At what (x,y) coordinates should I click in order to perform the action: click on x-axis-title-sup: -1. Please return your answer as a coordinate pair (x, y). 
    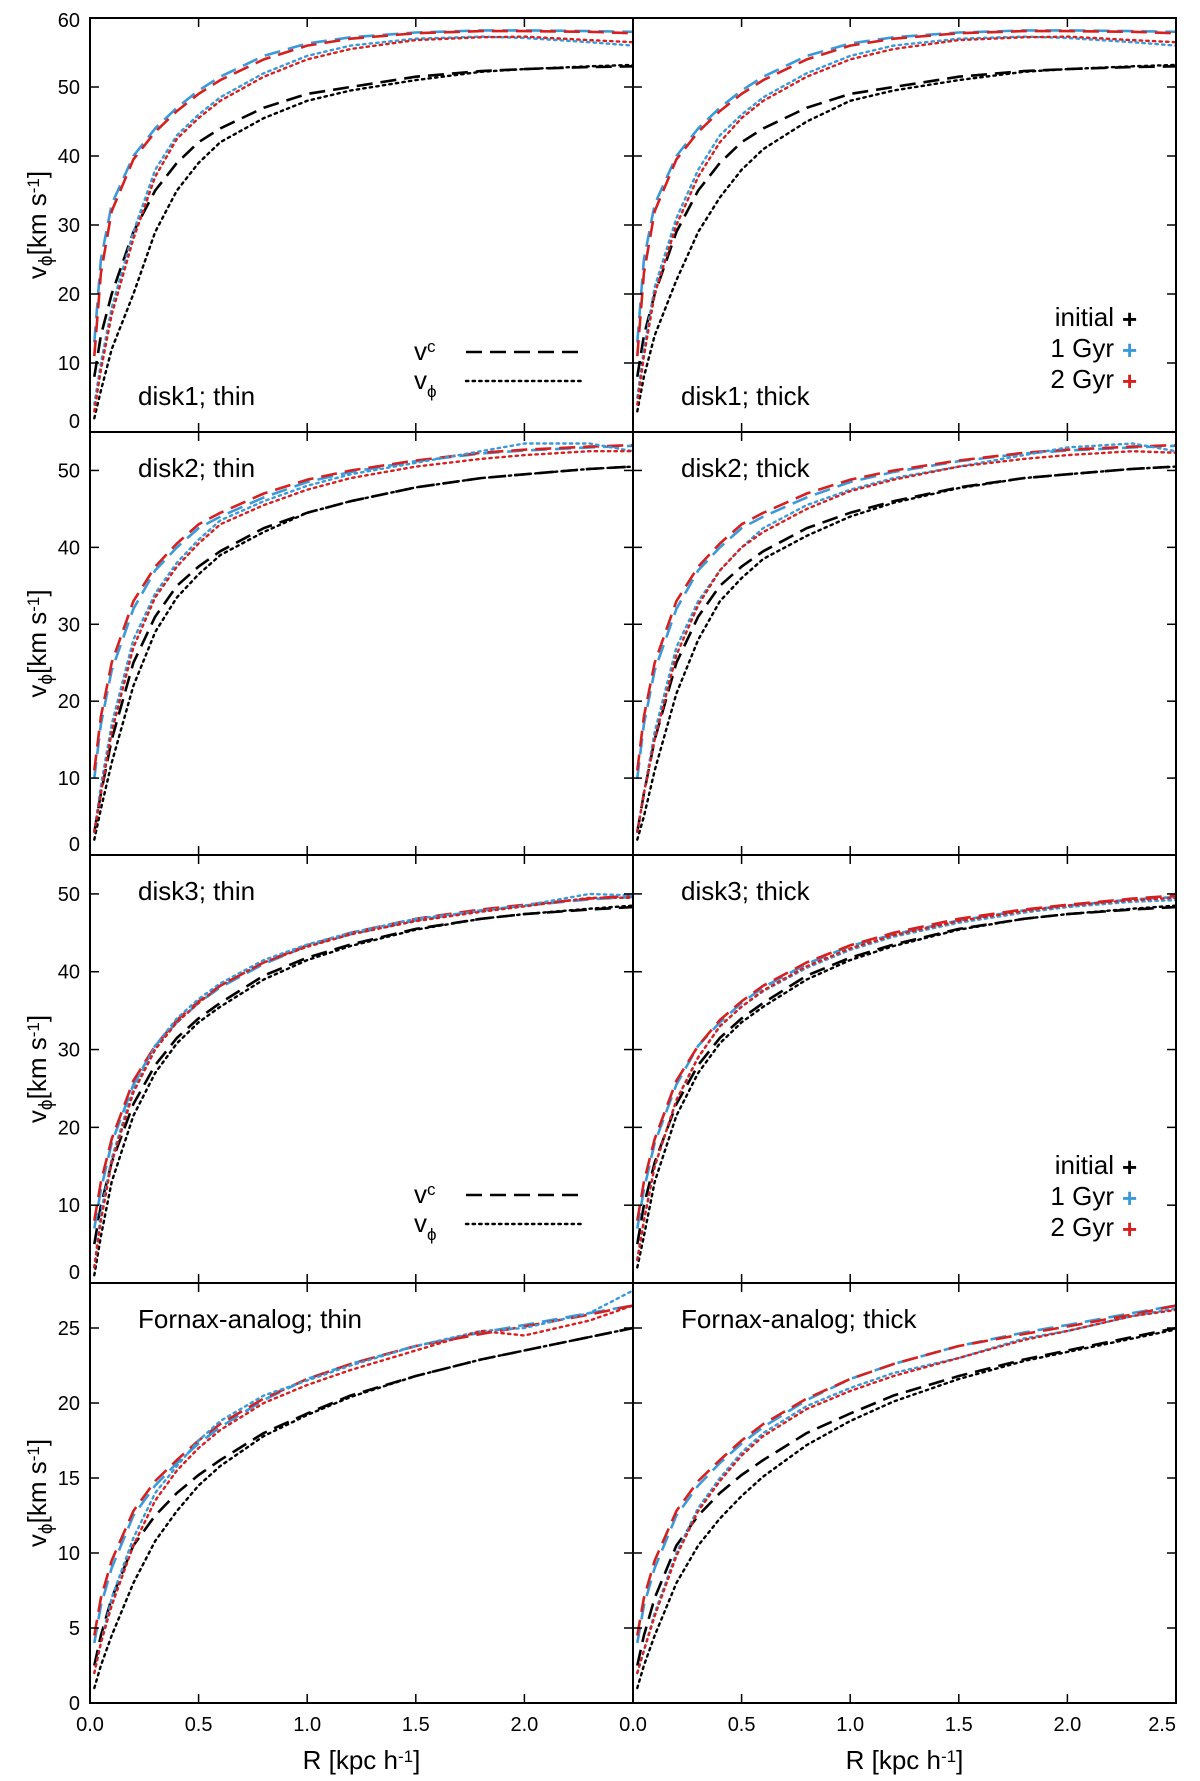
    Looking at the image, I should click on (948, 1756).